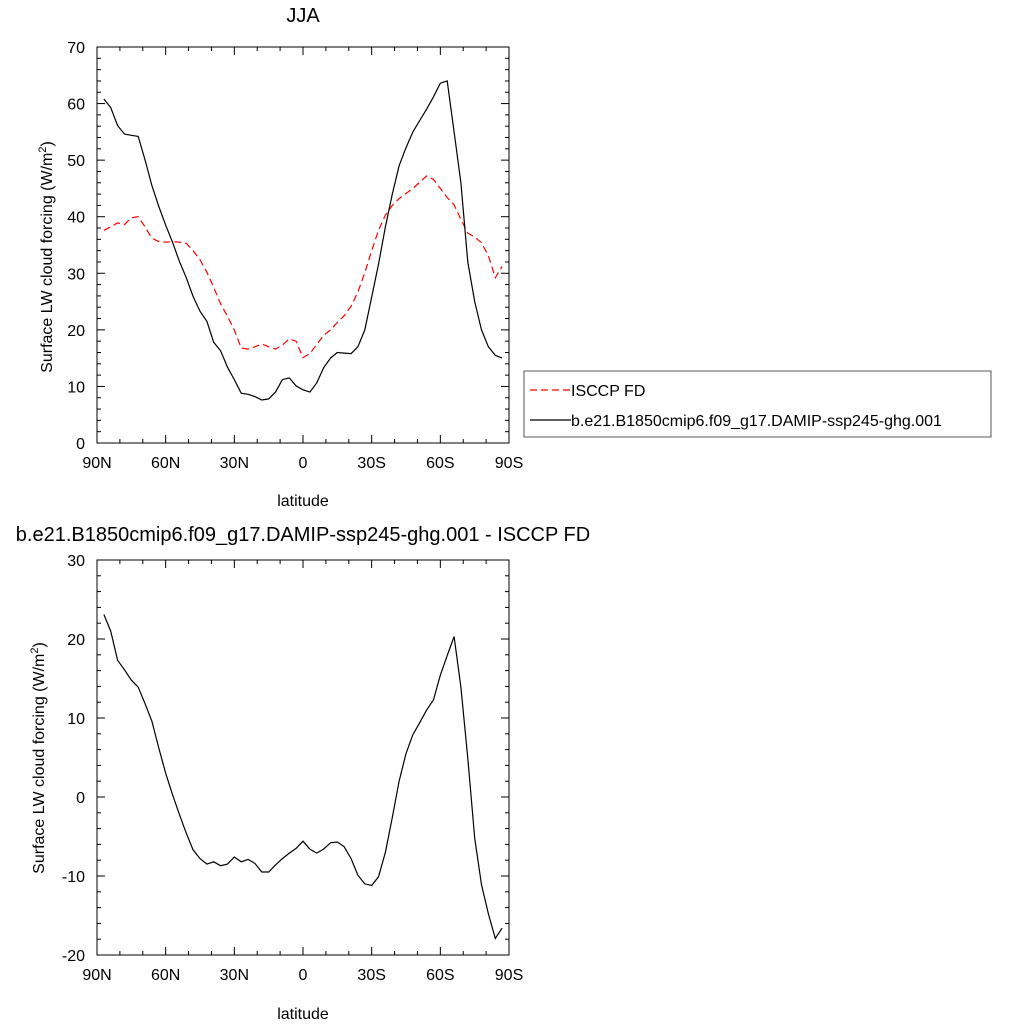  I want to click on panel-1-y-tick-label: 70, so click(76, 48).